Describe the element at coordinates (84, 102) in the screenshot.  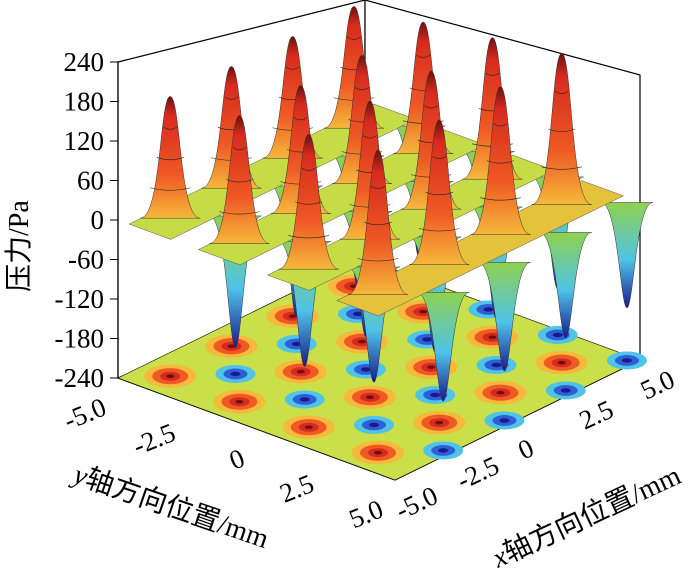
I see `z-tick-label: 180` at that location.